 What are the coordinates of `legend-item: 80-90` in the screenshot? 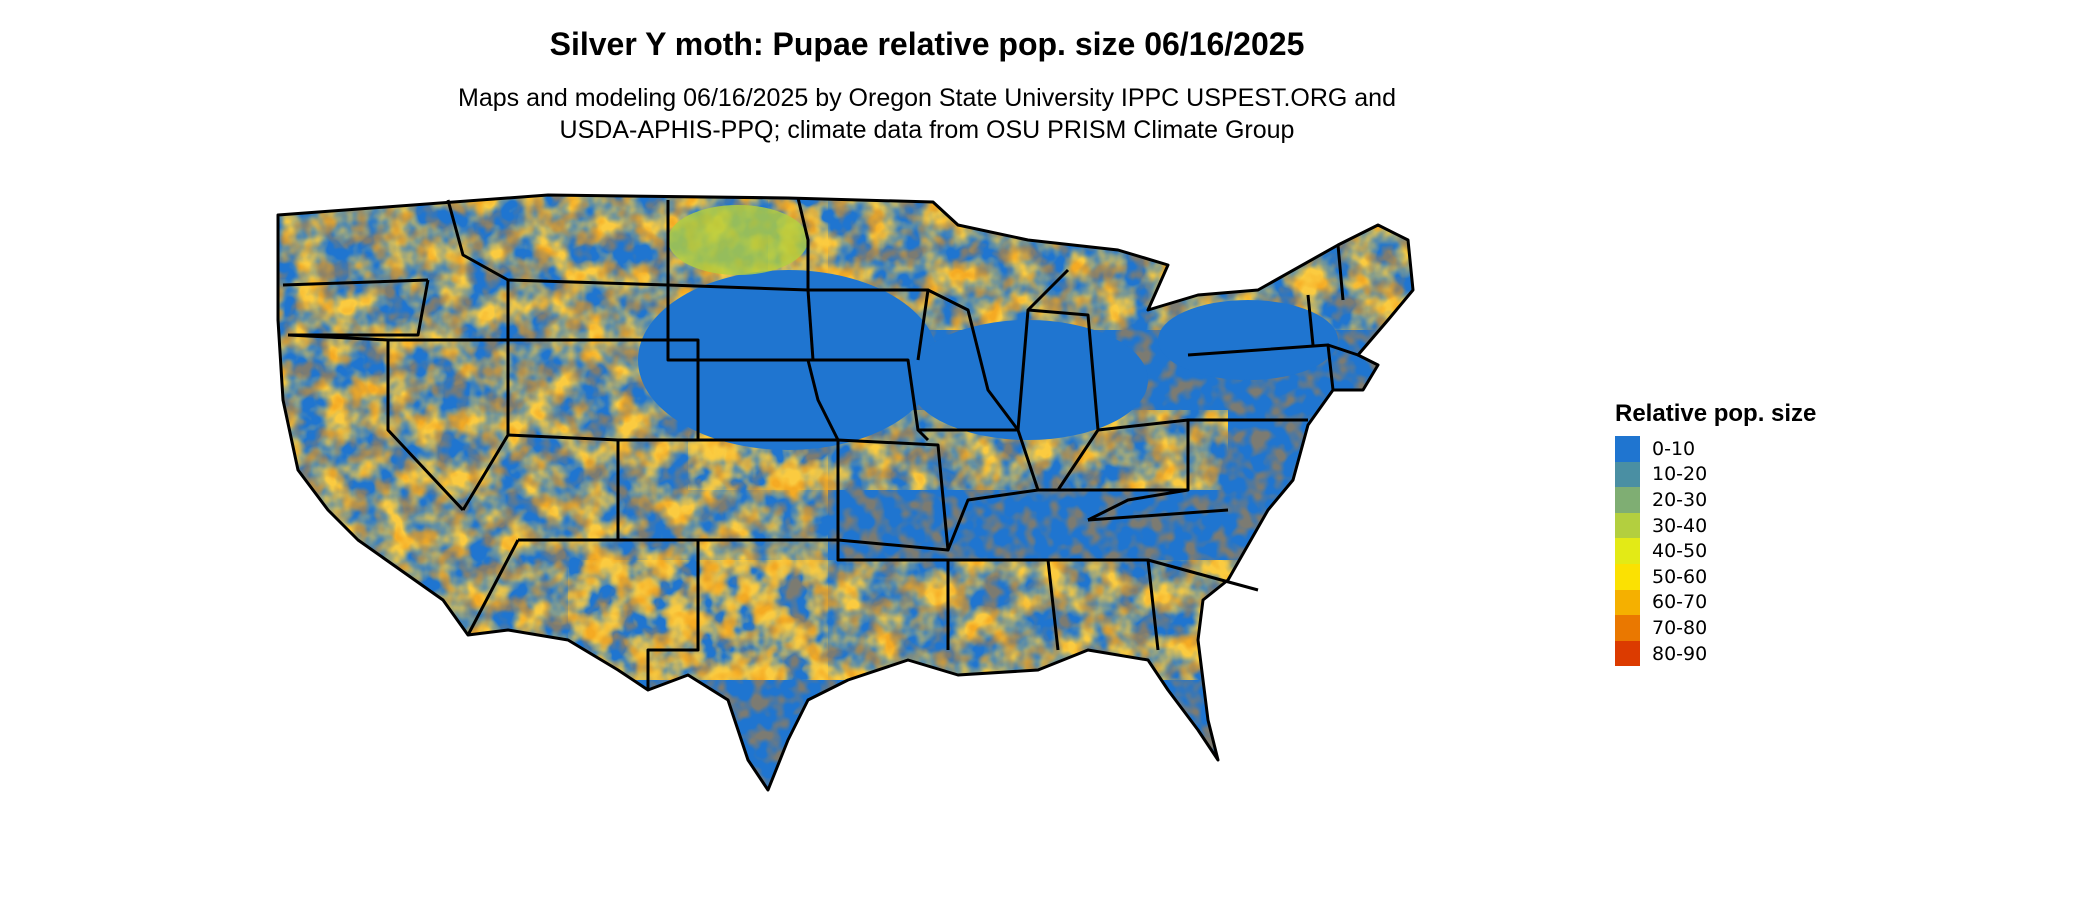 It's located at (1715, 653).